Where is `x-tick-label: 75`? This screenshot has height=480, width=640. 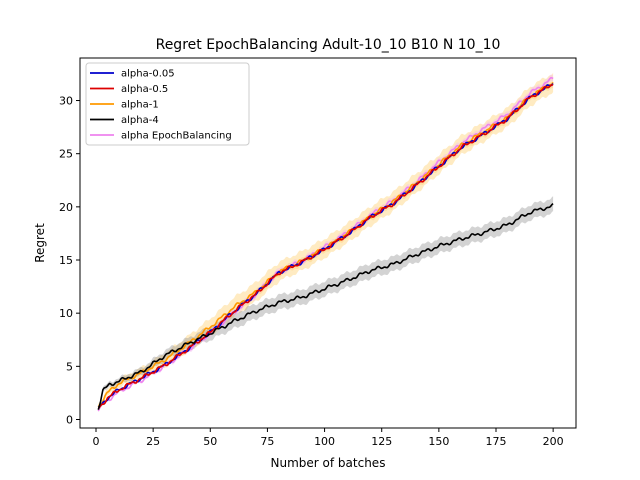 x-tick-label: 75 is located at coordinates (267, 441).